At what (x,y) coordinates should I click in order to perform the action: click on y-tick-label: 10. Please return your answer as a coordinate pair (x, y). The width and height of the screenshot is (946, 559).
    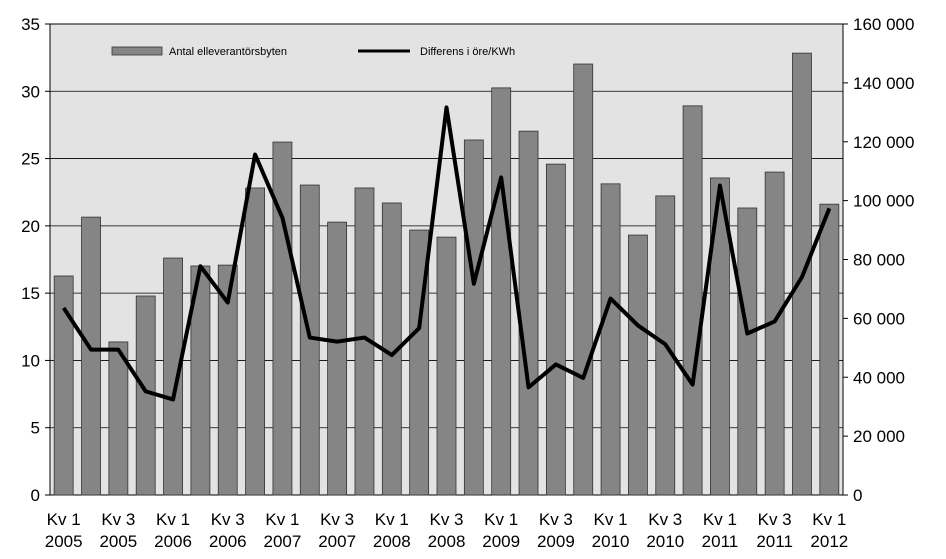
    Looking at the image, I should click on (30, 360).